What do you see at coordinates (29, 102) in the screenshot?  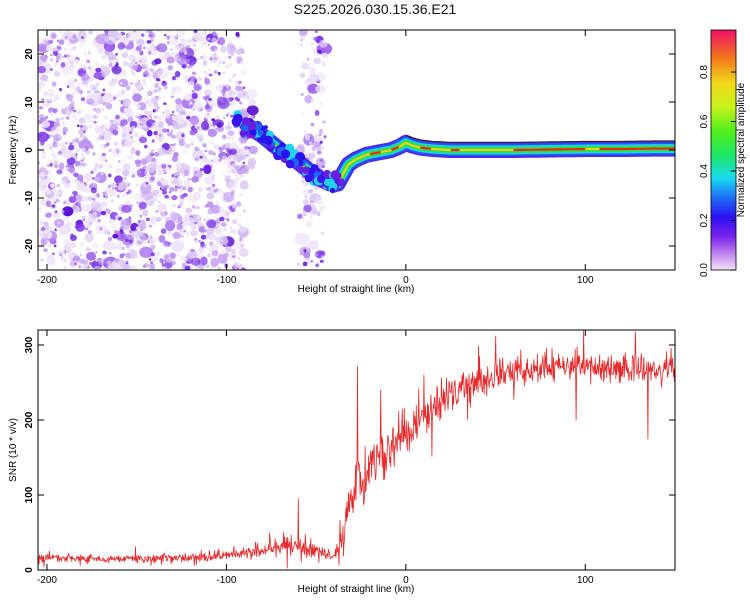 I see `spectrogram-ytick-label: 10` at bounding box center [29, 102].